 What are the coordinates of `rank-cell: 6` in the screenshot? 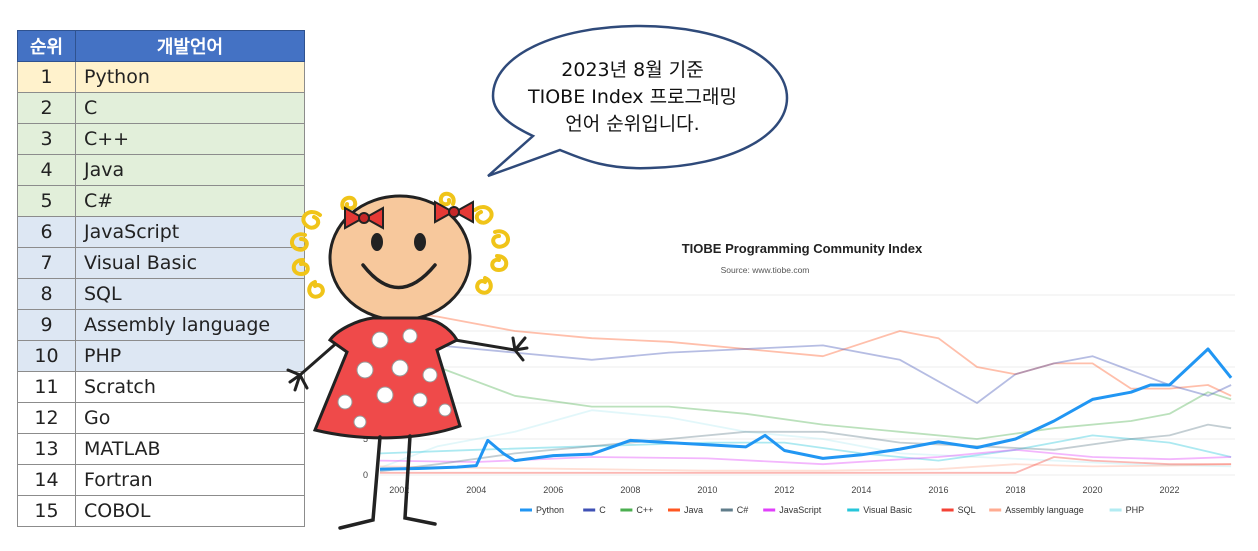 It's located at (46, 232).